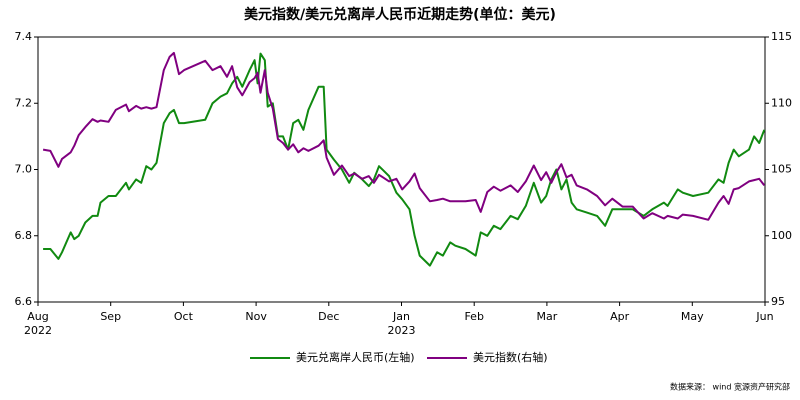 The height and width of the screenshot is (400, 800). I want to click on x-tick-label: Feb, so click(473, 316).